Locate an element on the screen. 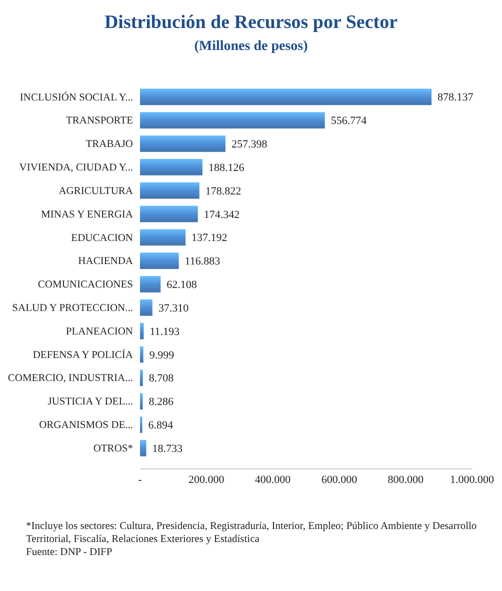  x-tick-label: 400.000 is located at coordinates (273, 480).